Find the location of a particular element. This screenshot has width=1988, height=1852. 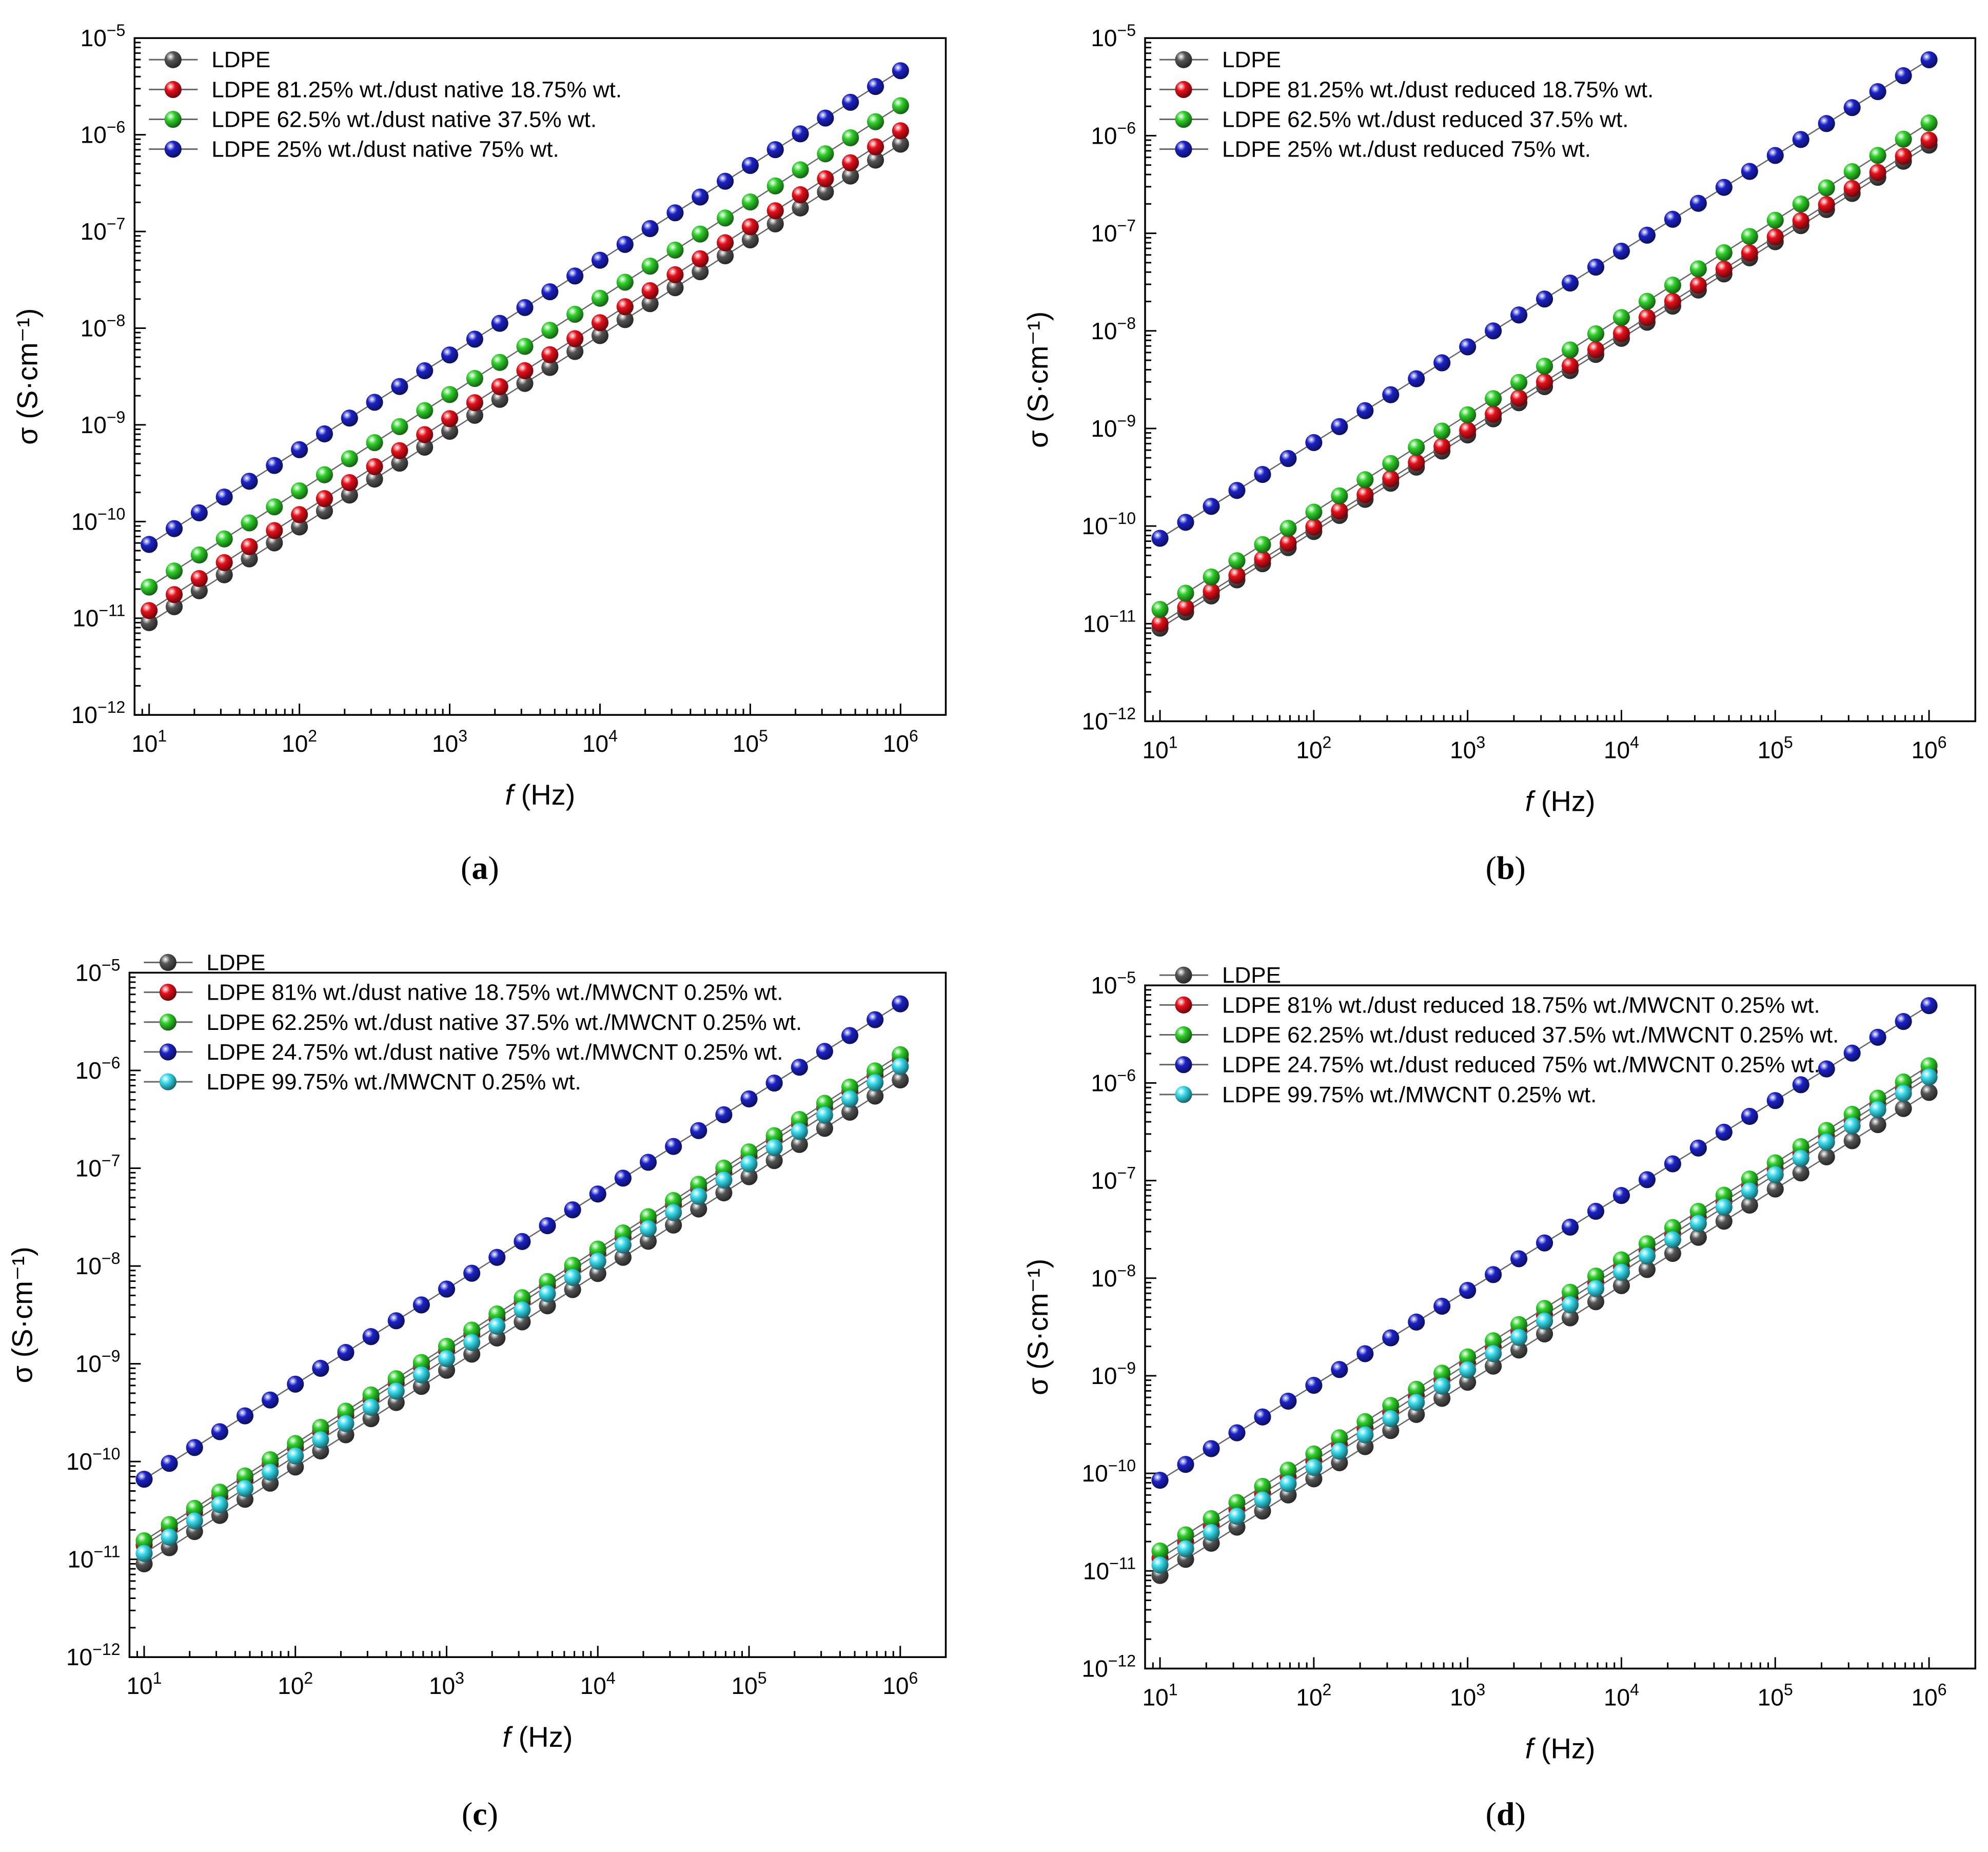

y-tick-label: 10⁻¹⁰ is located at coordinates (93, 1460).